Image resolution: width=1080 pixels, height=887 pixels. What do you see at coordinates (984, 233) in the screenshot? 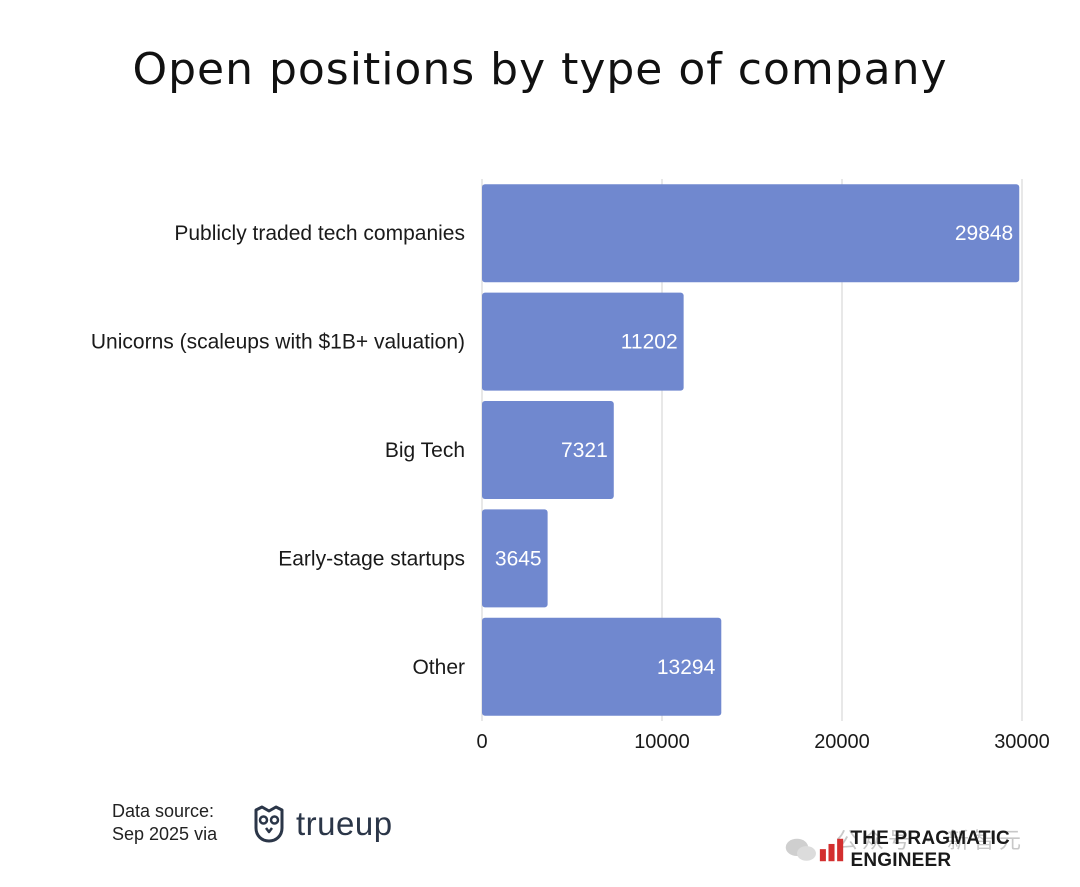
I see `bar-value-label: 29848` at bounding box center [984, 233].